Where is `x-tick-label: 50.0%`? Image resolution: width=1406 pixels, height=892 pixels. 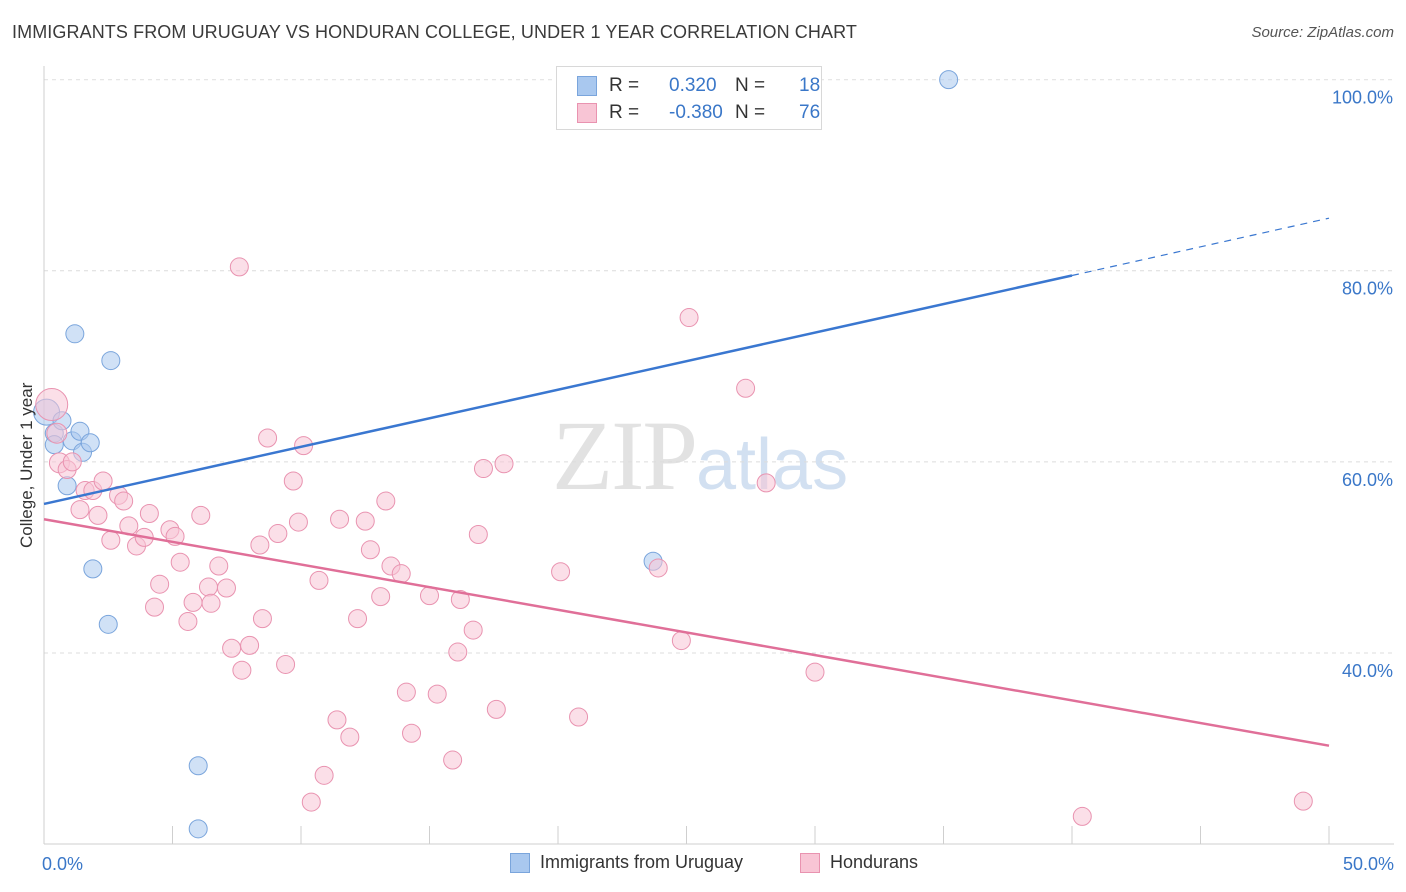 x-tick-label: 50.0% is located at coordinates (1368, 864).